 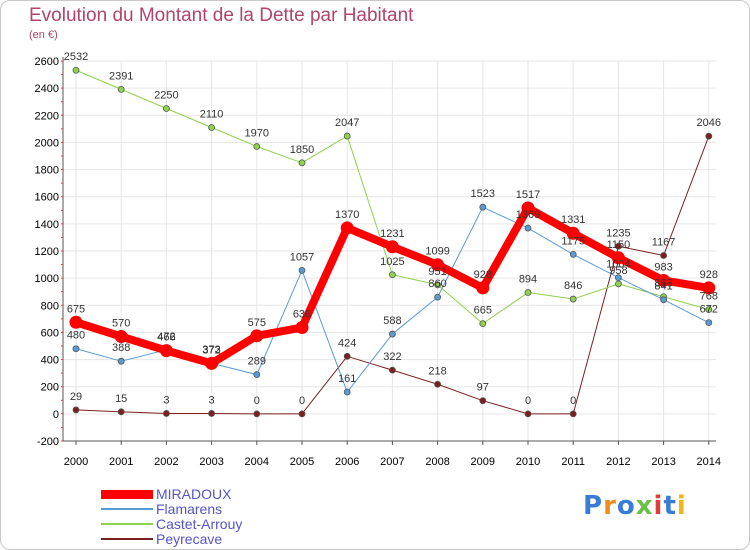 What do you see at coordinates (347, 123) in the screenshot?
I see `data-label: 2047` at bounding box center [347, 123].